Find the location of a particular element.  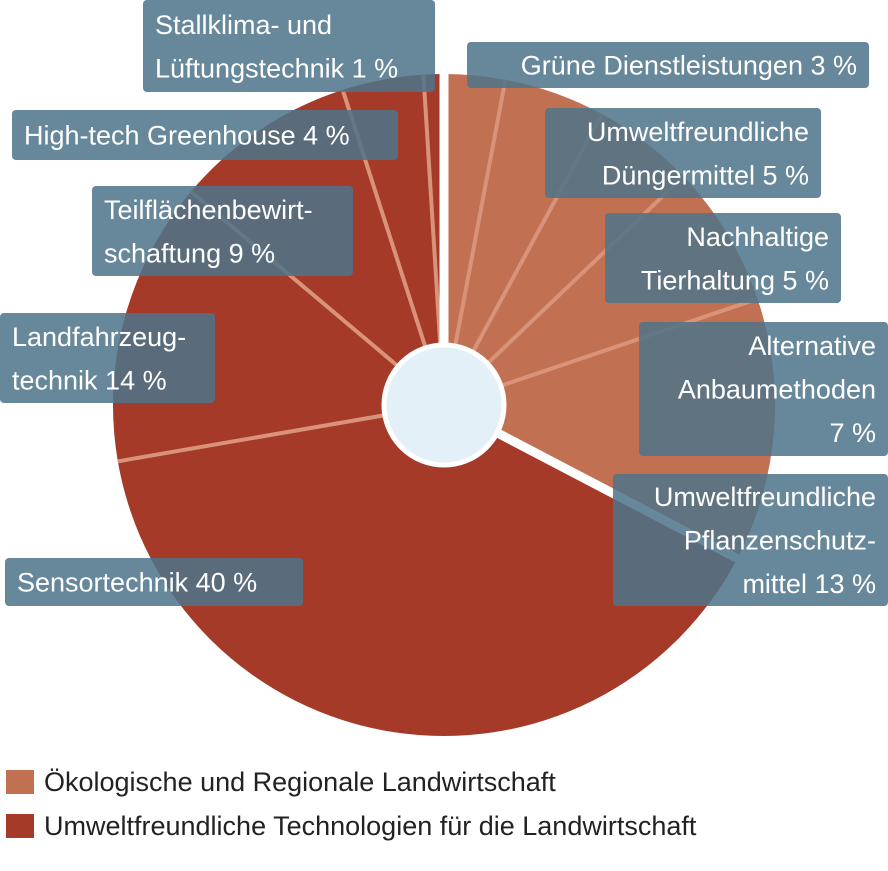

label-line: mittel 13 % is located at coordinates (809, 584).